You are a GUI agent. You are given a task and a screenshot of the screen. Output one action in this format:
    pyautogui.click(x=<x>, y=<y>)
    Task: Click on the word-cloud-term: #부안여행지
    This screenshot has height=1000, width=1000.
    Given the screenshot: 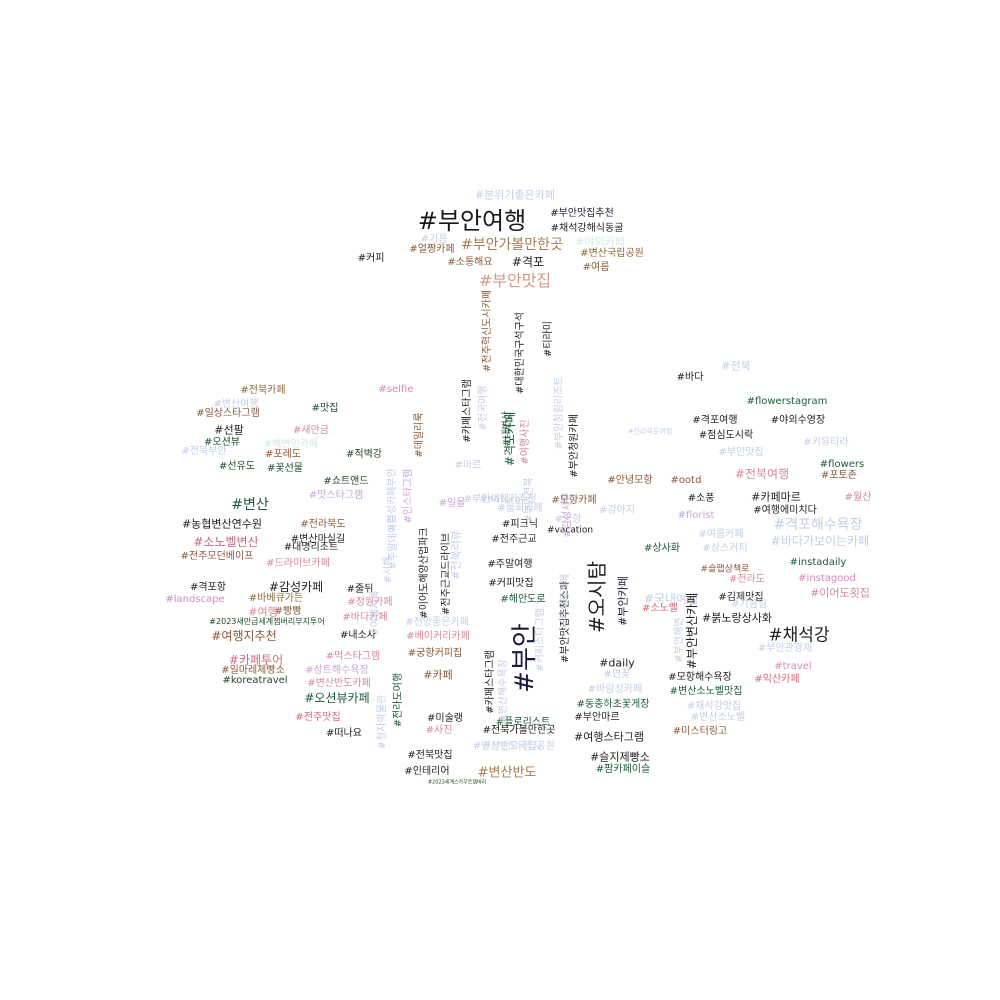 What is the action you would take?
    pyautogui.click(x=512, y=746)
    